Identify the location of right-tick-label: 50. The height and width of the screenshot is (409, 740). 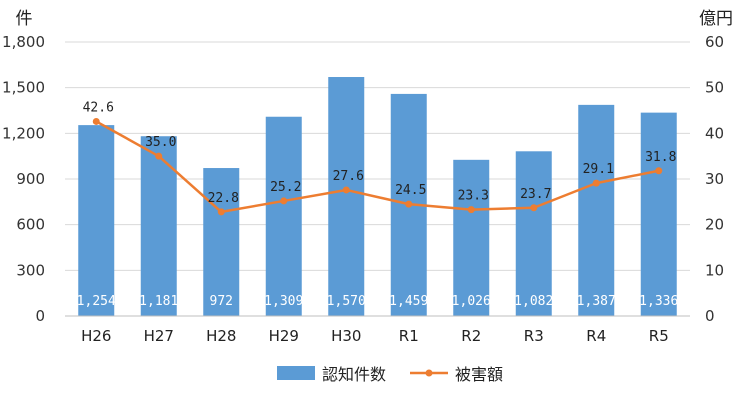
(714, 88).